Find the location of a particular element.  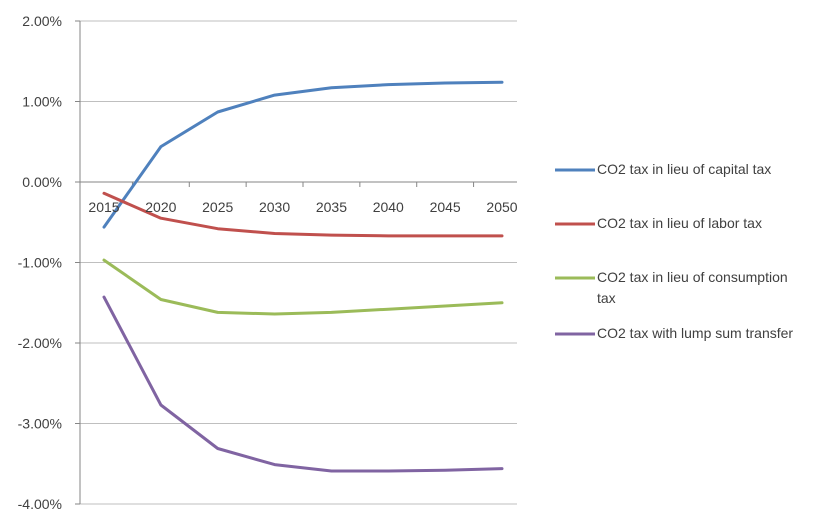

x-tick-label: 2030 is located at coordinates (274, 207).